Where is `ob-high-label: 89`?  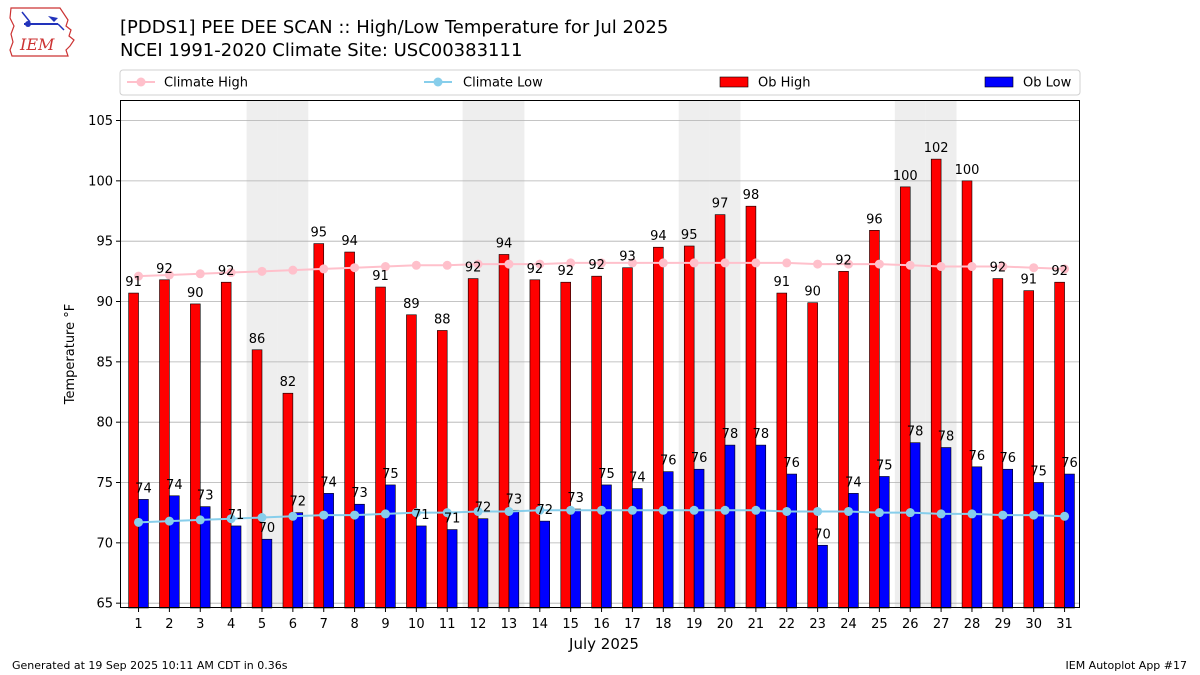 ob-high-label: 89 is located at coordinates (411, 304).